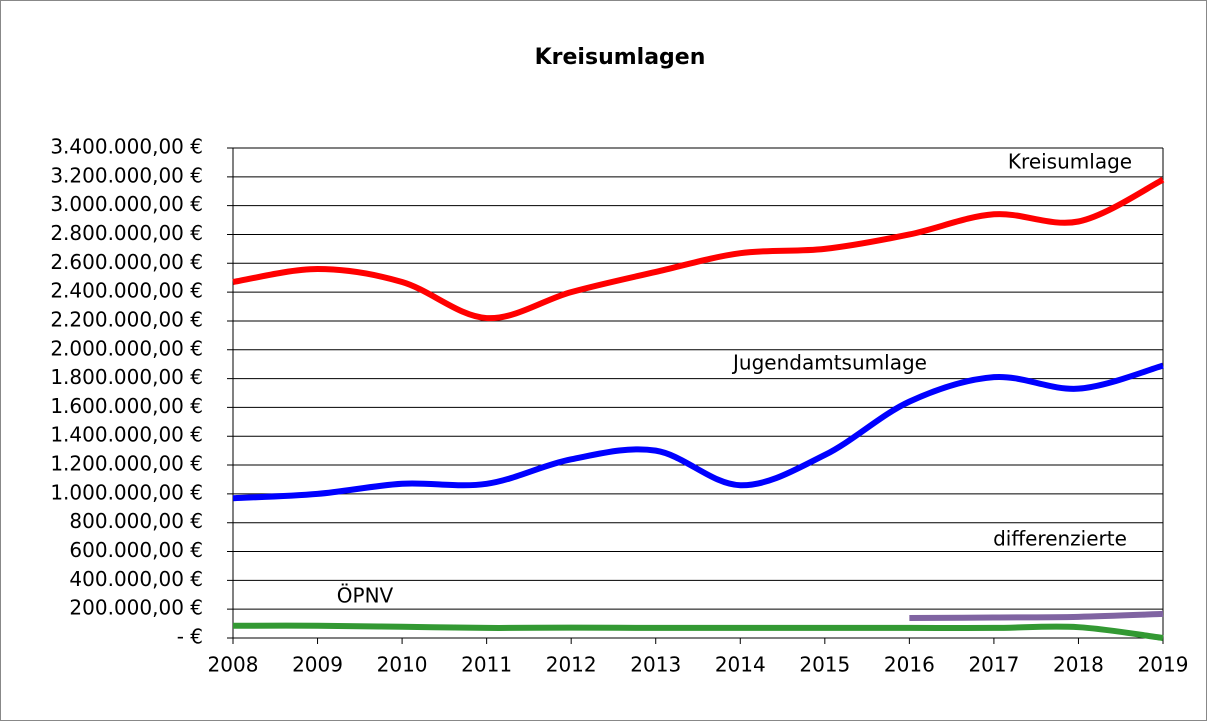  What do you see at coordinates (126, 319) in the screenshot?
I see `y-tick-label: 2.200.000,00 €` at bounding box center [126, 319].